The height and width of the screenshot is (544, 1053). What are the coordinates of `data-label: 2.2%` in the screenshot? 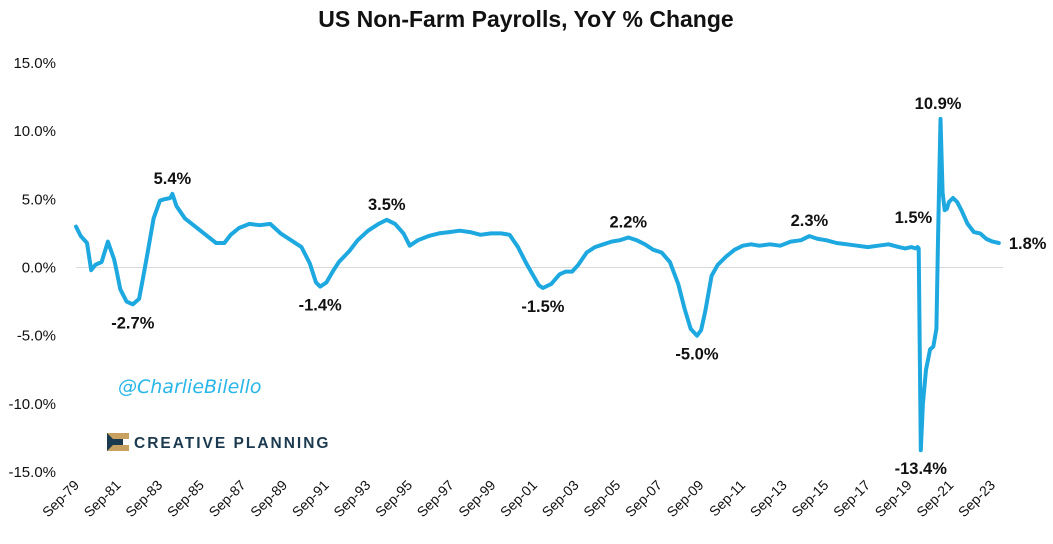 It's located at (628, 223).